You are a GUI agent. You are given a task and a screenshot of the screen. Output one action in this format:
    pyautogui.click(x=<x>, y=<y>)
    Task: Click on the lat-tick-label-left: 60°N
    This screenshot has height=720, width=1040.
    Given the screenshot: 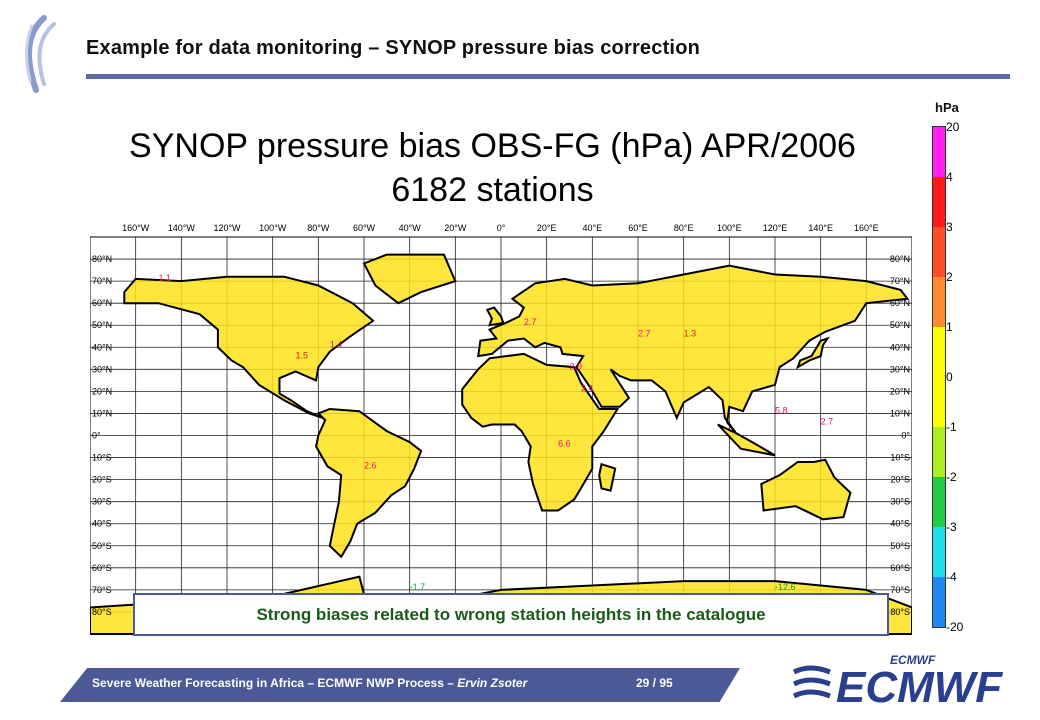 What is the action you would take?
    pyautogui.click(x=102, y=303)
    